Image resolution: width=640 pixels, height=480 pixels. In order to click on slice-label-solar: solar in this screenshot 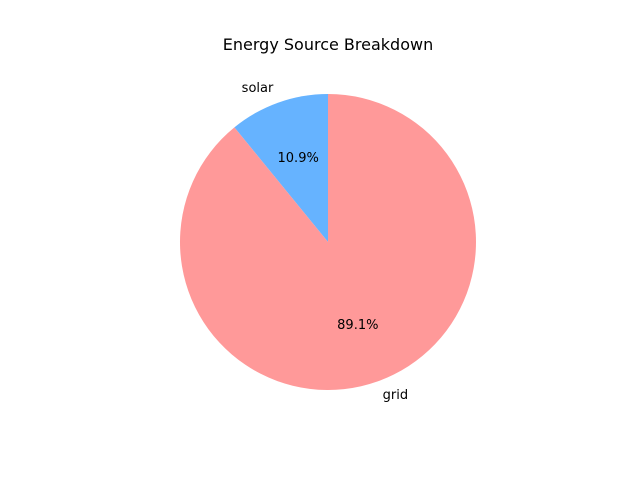, I will do `click(258, 88)`.